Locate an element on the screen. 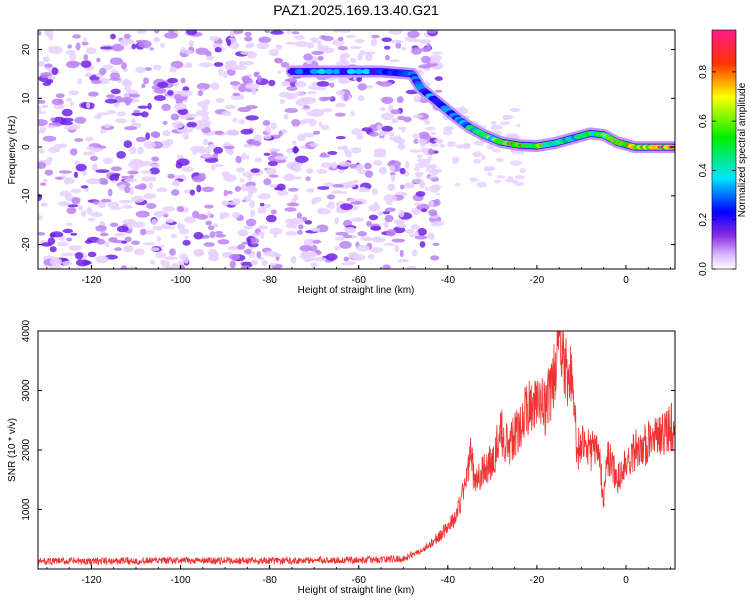 This screenshot has height=600, width=750. ridge-point is located at coordinates (374, 71).